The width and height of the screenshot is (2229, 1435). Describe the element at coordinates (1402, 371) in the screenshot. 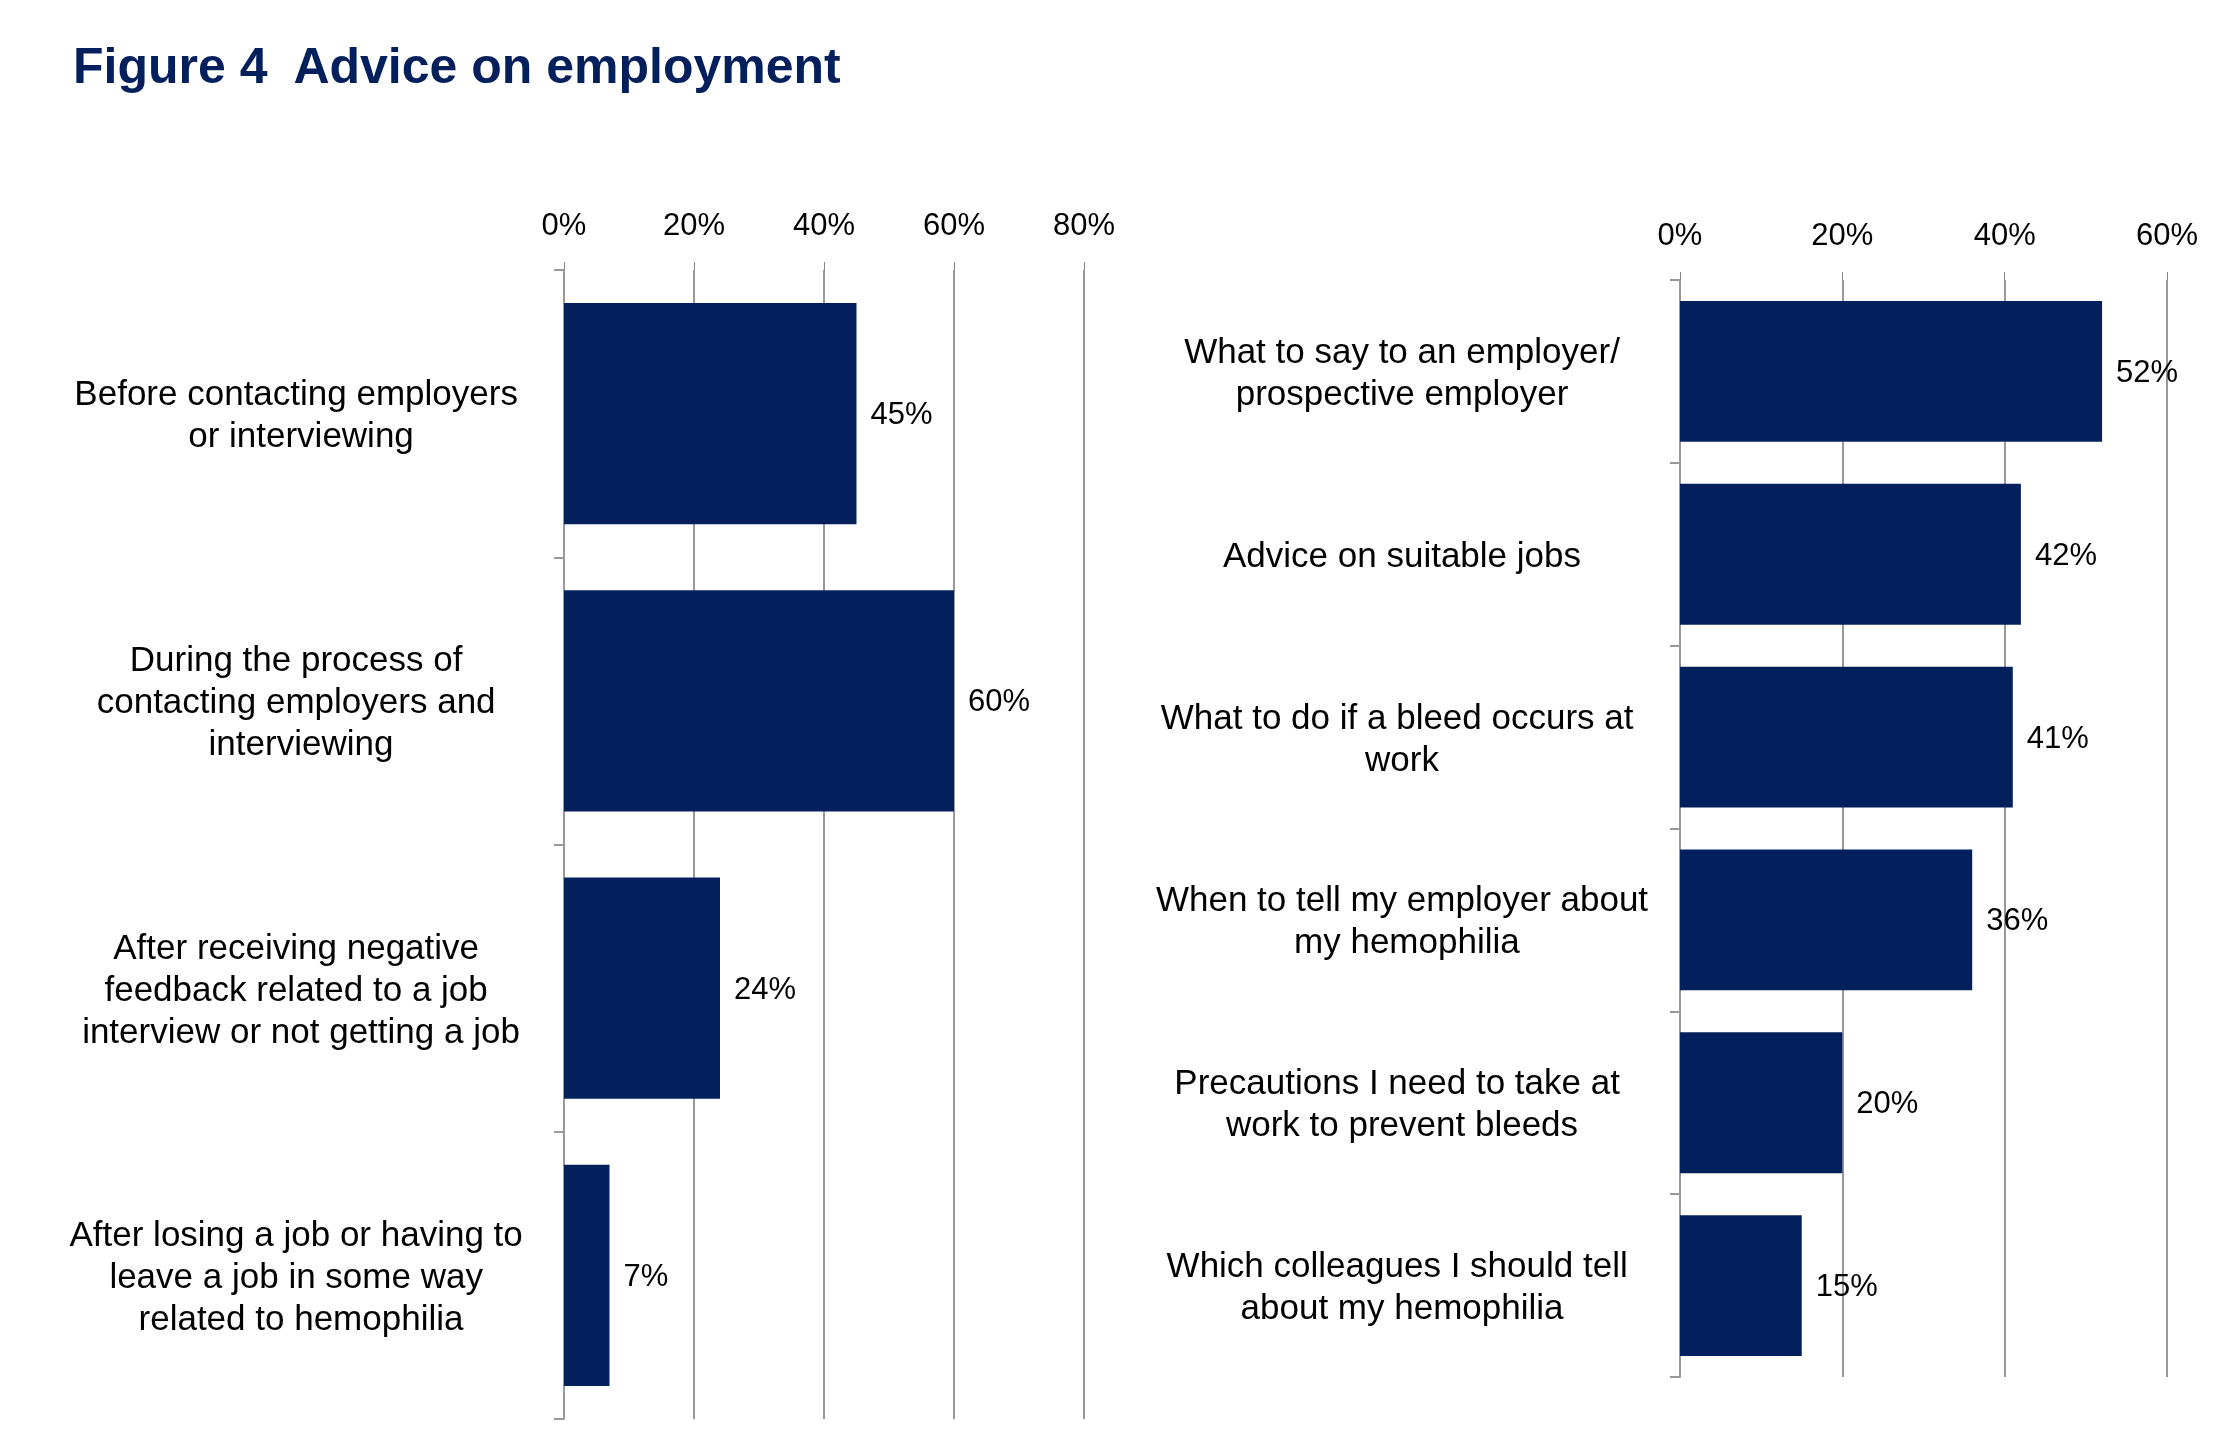

I see `y-tick-label: What to say to an employer/prospective employer` at that location.